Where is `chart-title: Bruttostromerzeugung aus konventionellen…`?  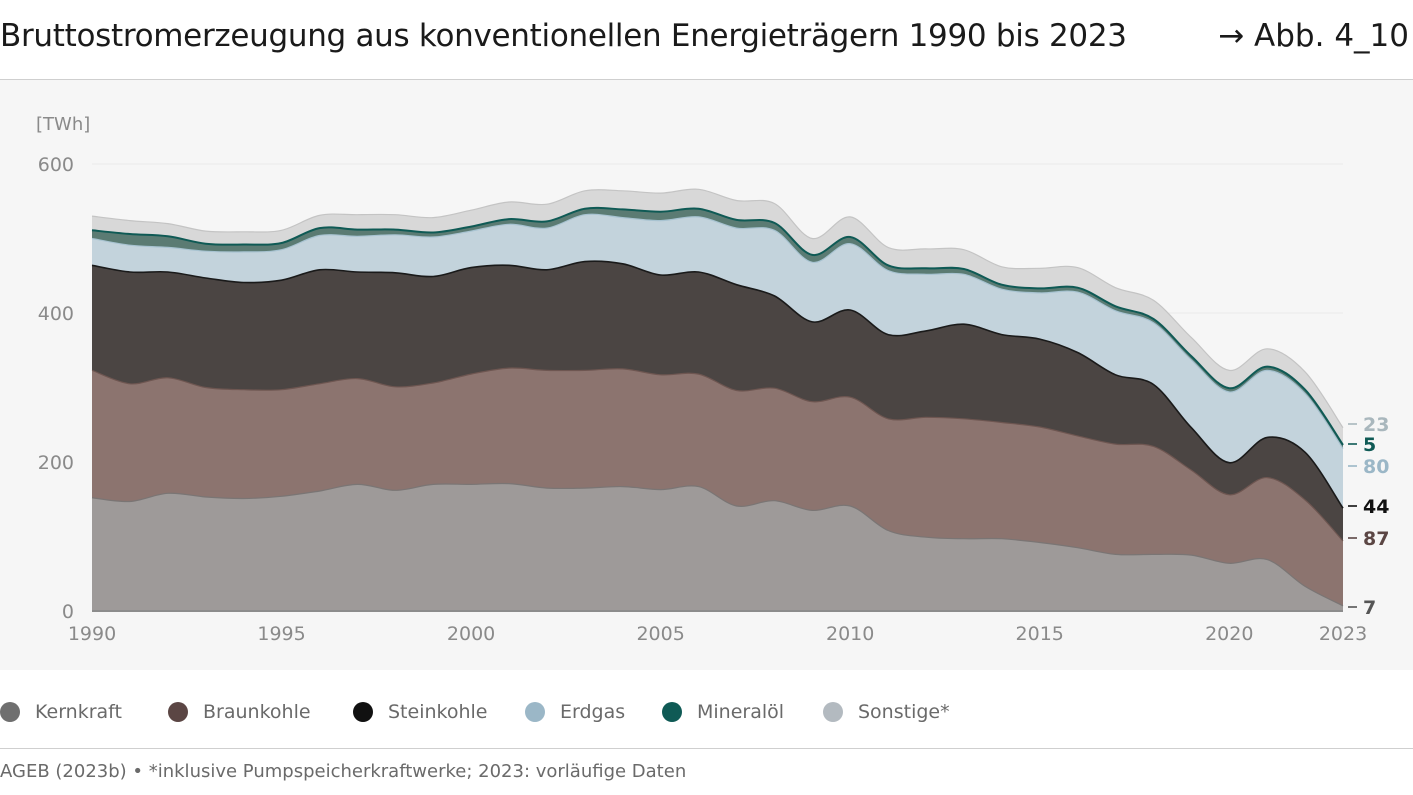 chart-title: Bruttostromerzeugung aus konventionellen… is located at coordinates (563, 36).